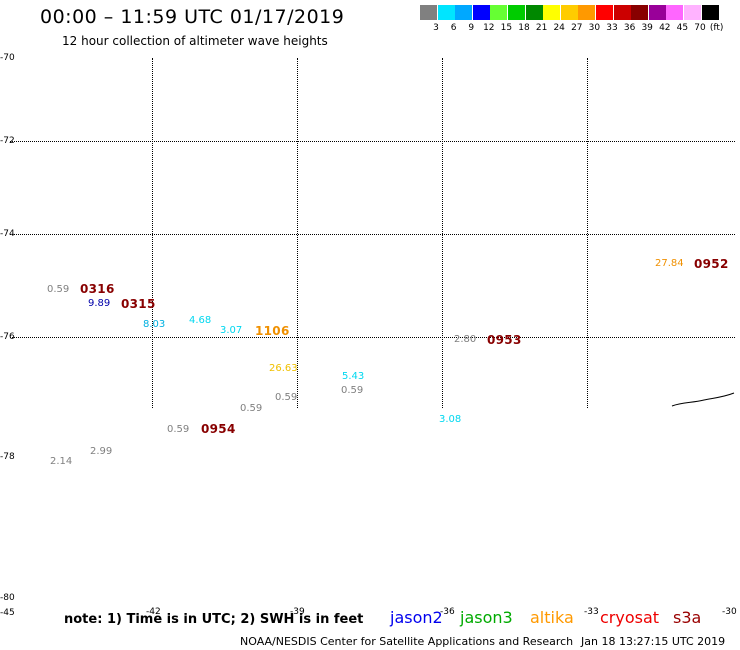 The width and height of the screenshot is (740, 650). What do you see at coordinates (541, 28) in the screenshot?
I see `legend-label: 21` at bounding box center [541, 28].